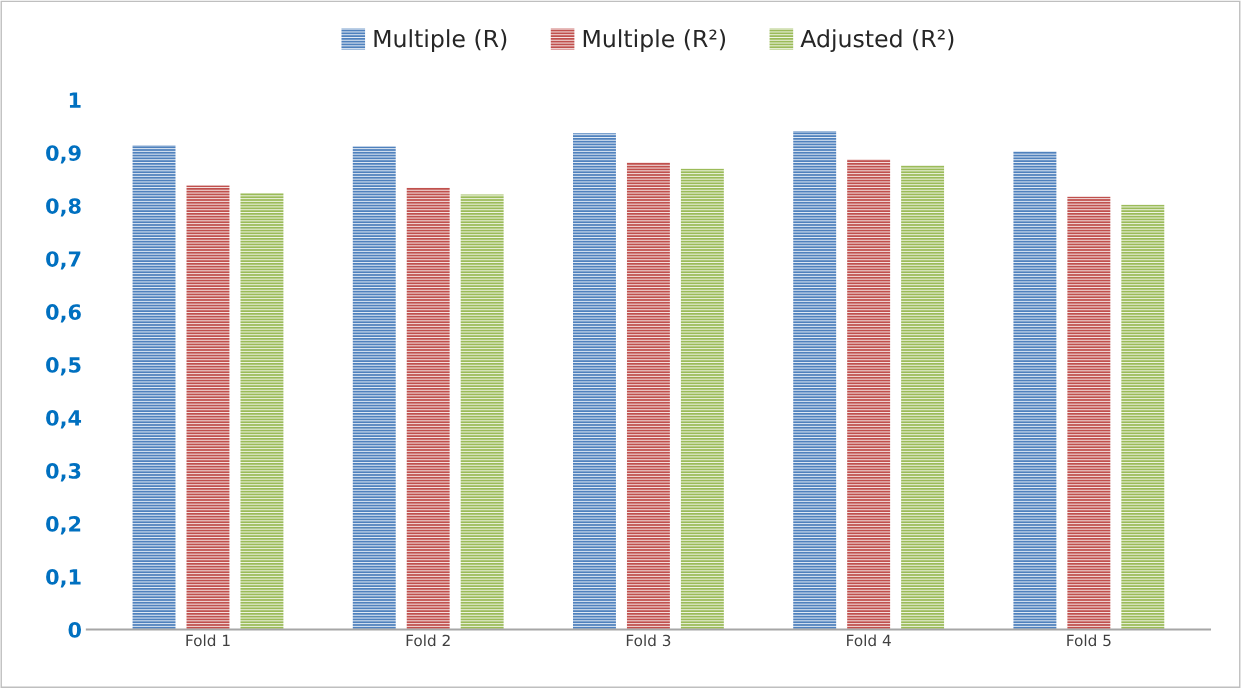 This screenshot has width=1241, height=688. What do you see at coordinates (63, 313) in the screenshot?
I see `y-tick-label: 0,6` at bounding box center [63, 313].